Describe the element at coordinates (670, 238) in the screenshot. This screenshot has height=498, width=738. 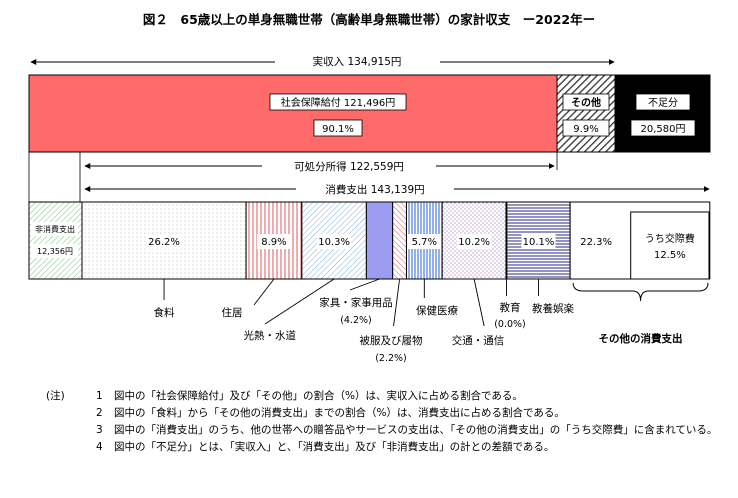
I see `entertainment-sub-name: うち交際費` at that location.